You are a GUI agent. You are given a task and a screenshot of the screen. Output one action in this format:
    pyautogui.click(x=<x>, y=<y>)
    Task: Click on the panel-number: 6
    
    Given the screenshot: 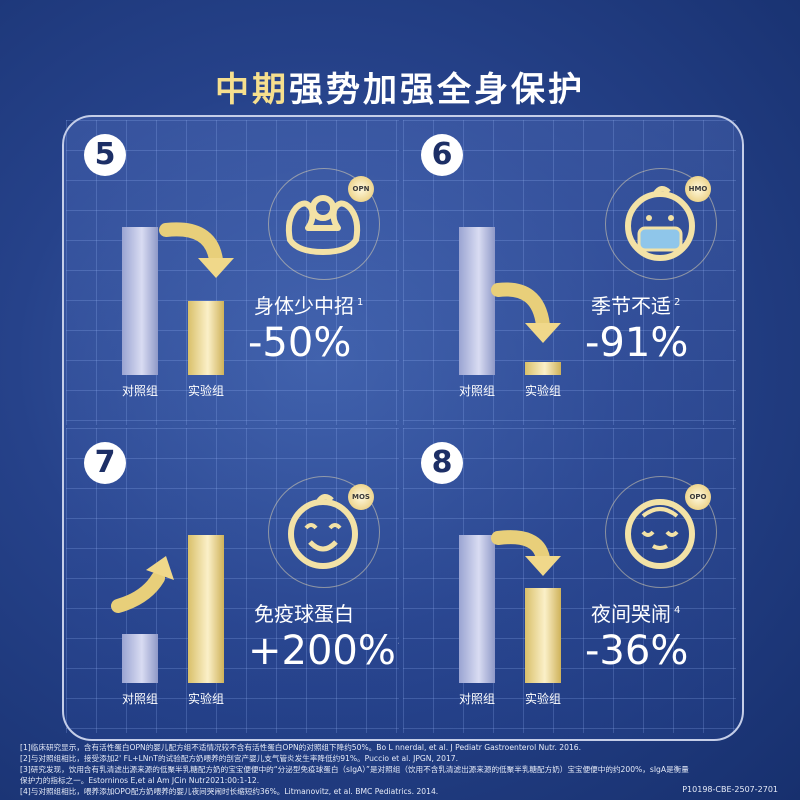 What is the action you would take?
    pyautogui.click(x=442, y=155)
    